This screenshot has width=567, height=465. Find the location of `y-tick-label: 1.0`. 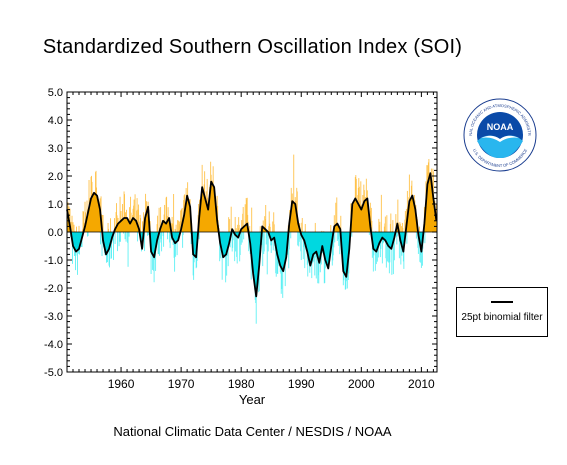

y-tick-label: 1.0 is located at coordinates (55, 205).